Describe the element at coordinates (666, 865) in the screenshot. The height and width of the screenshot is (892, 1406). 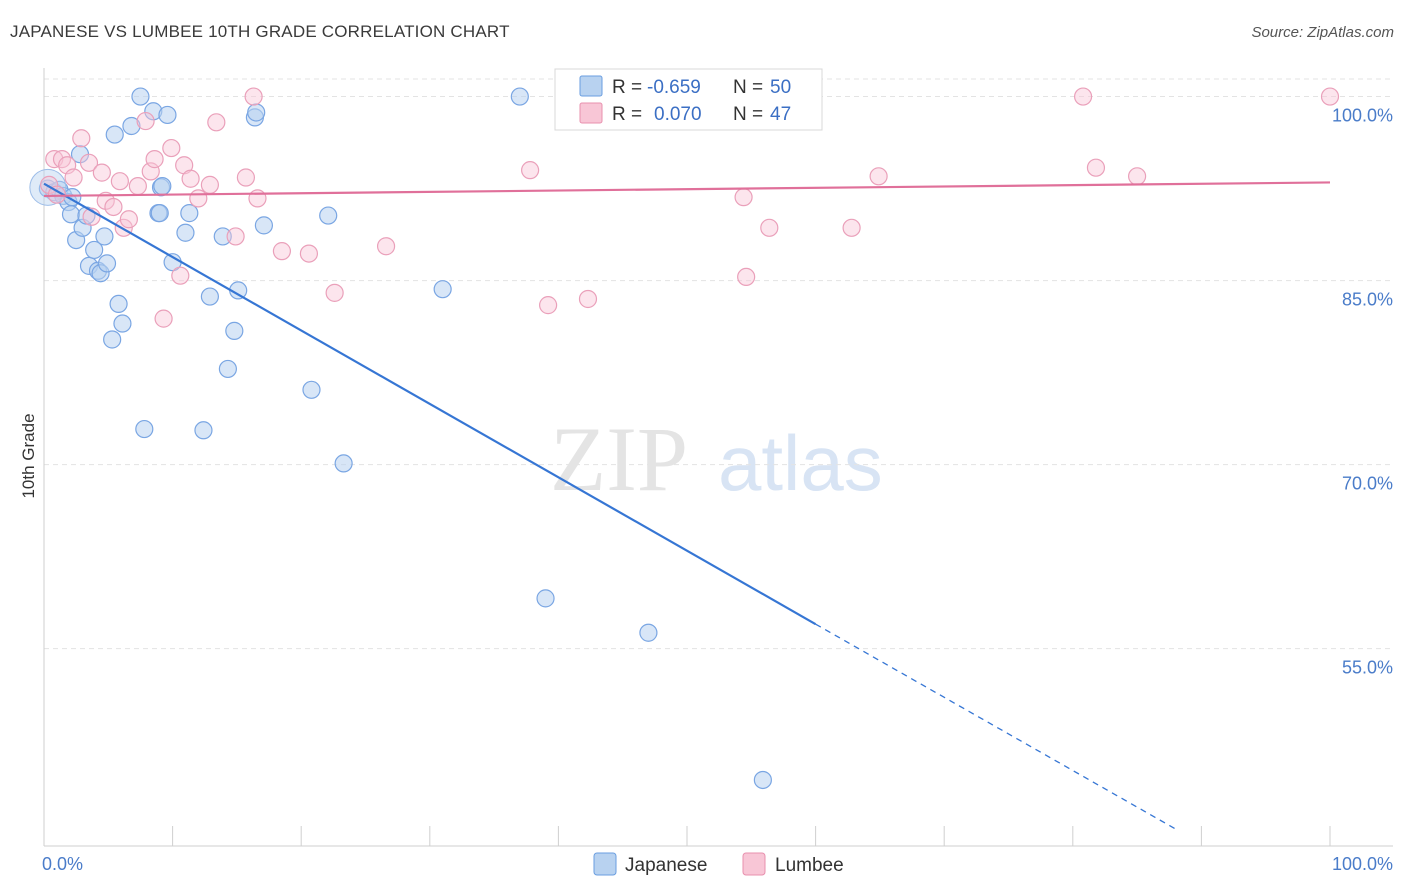
I see `bottom-legend-japanese: Japanese` at that location.